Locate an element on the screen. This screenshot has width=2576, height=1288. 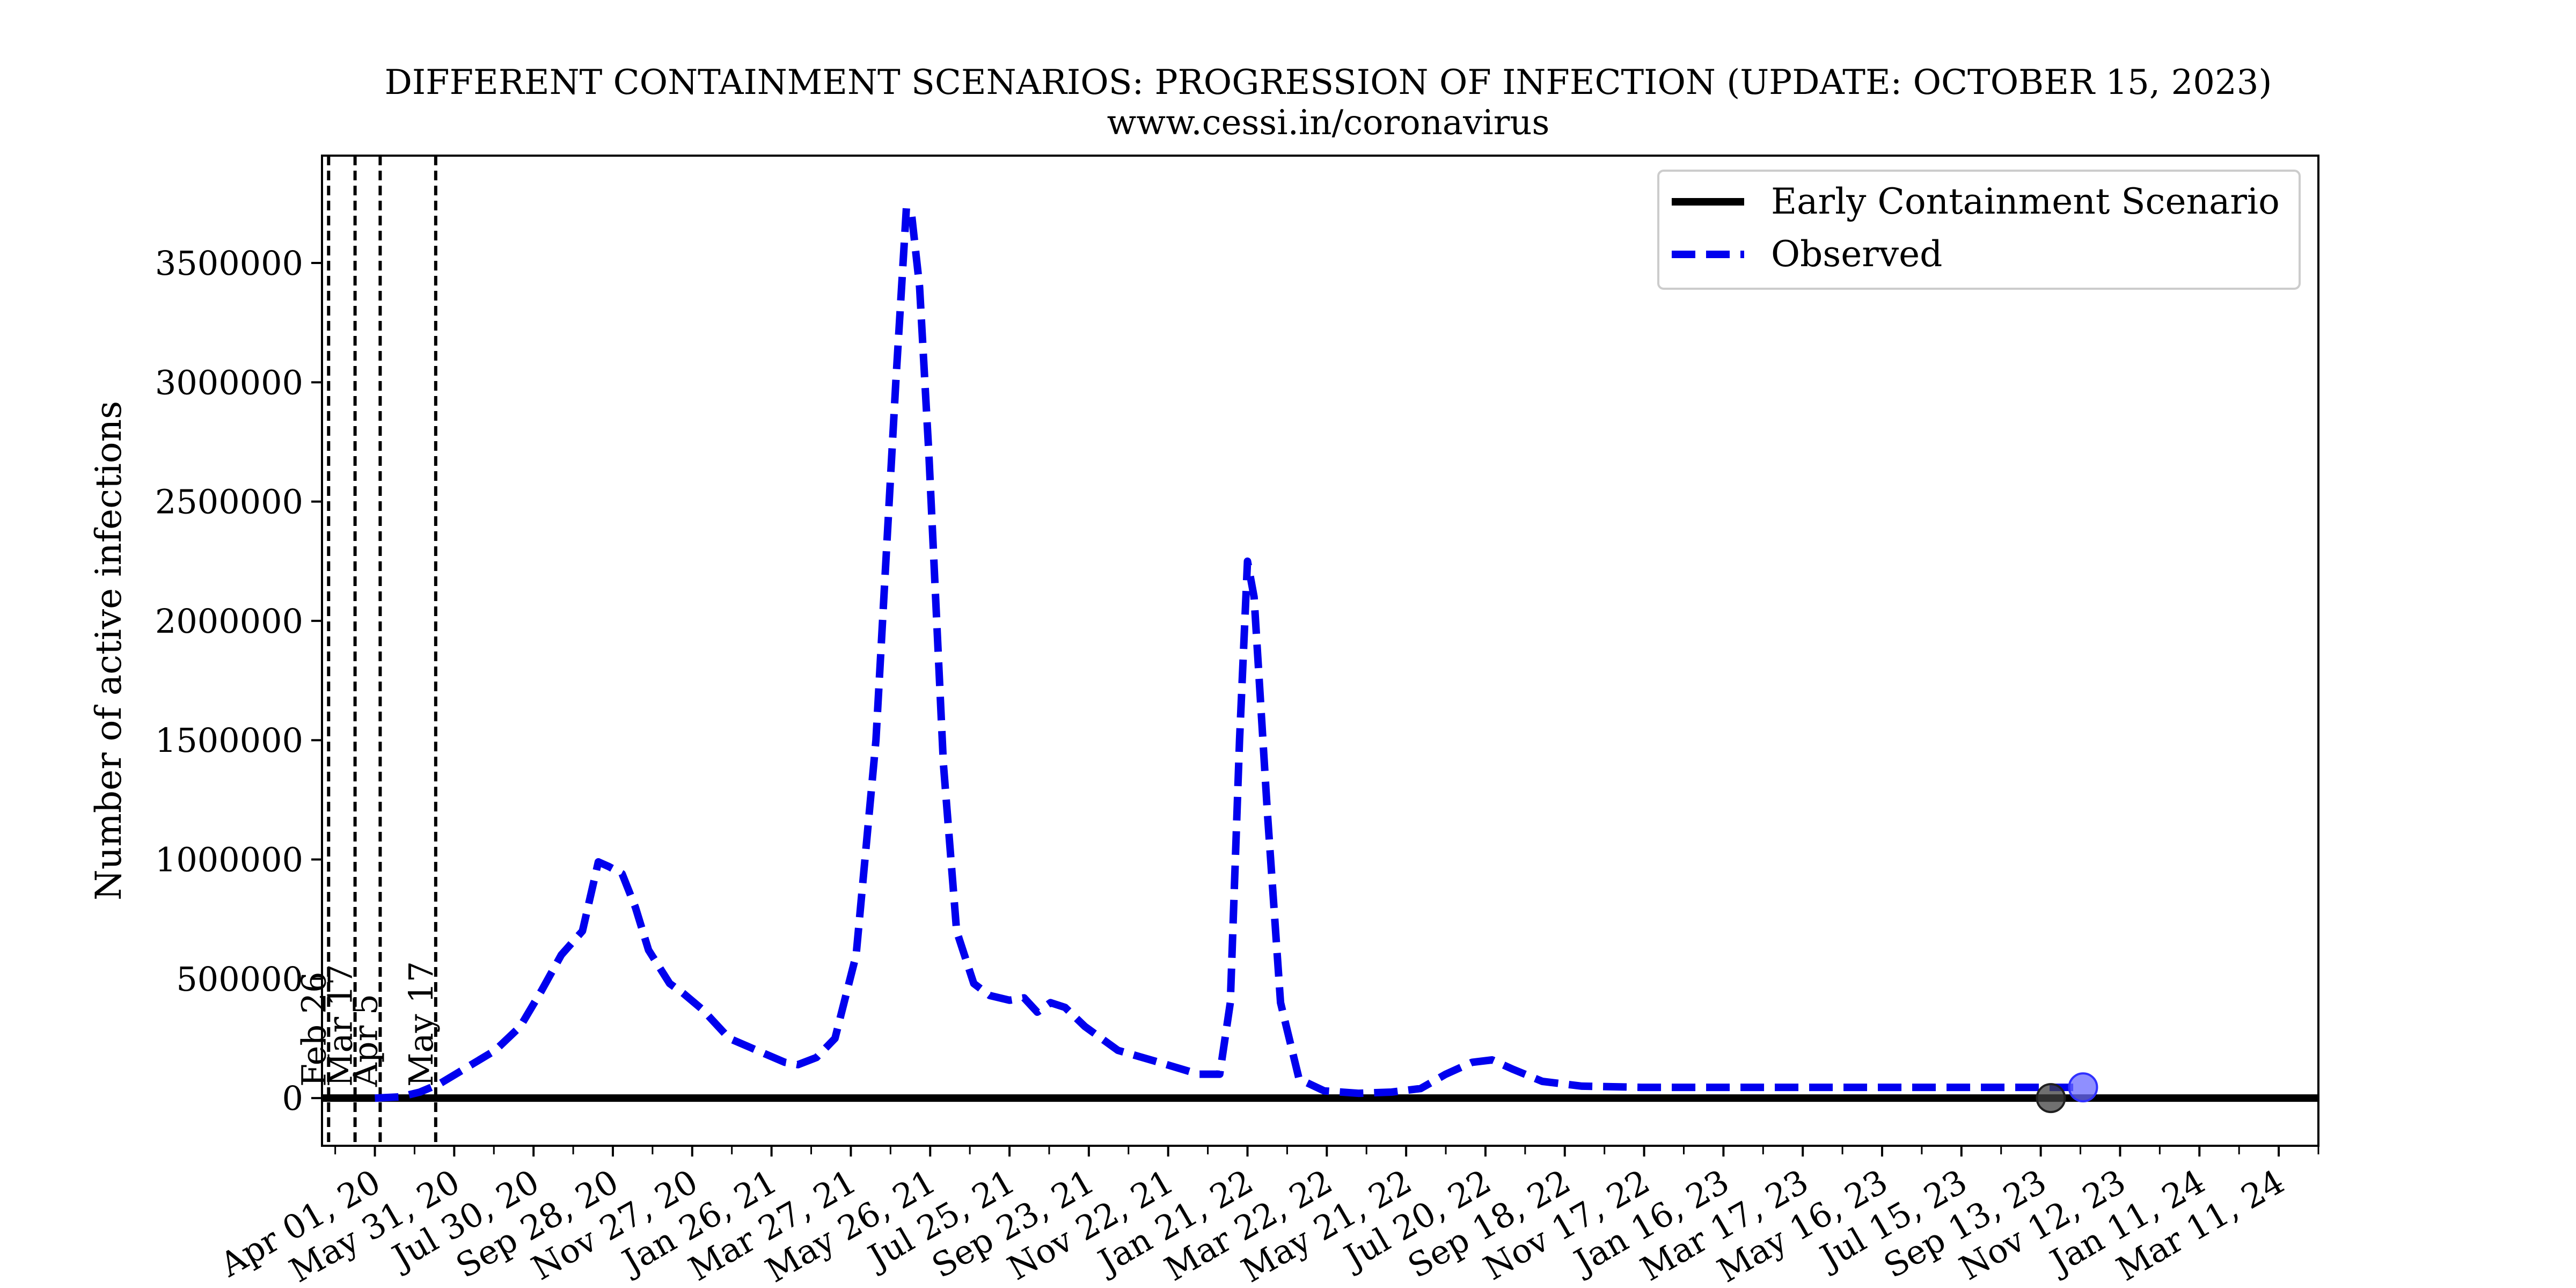
legend: Early Containment Scenario Observed is located at coordinates (1979, 230).